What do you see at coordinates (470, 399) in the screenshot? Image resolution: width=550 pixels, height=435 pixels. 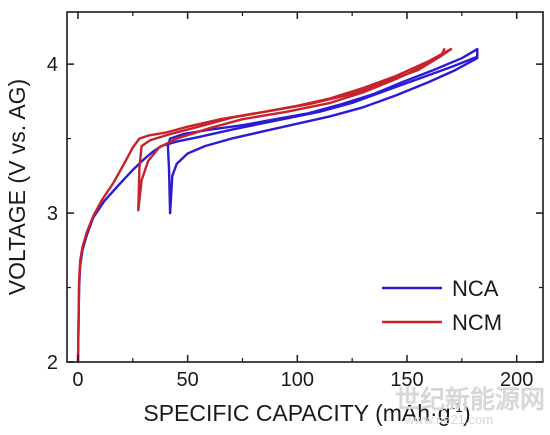 I see `watermark-text: 世纪新能源网` at bounding box center [470, 399].